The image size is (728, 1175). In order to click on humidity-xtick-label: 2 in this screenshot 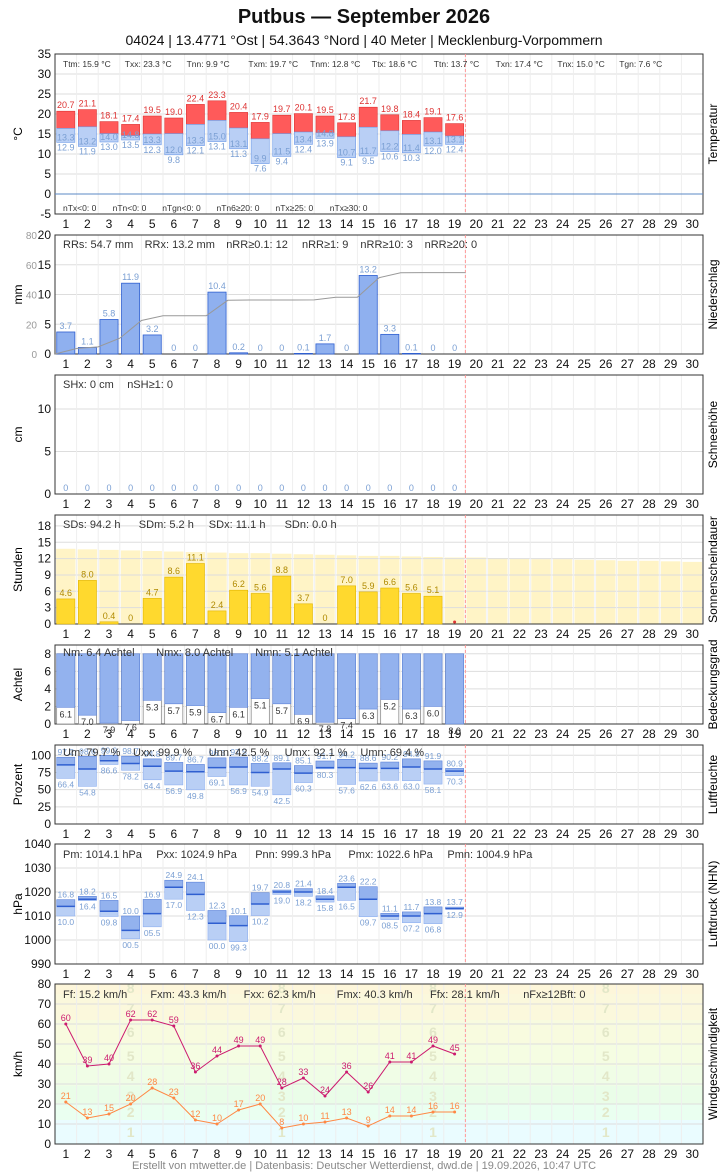, I will do `click(87, 834)`.